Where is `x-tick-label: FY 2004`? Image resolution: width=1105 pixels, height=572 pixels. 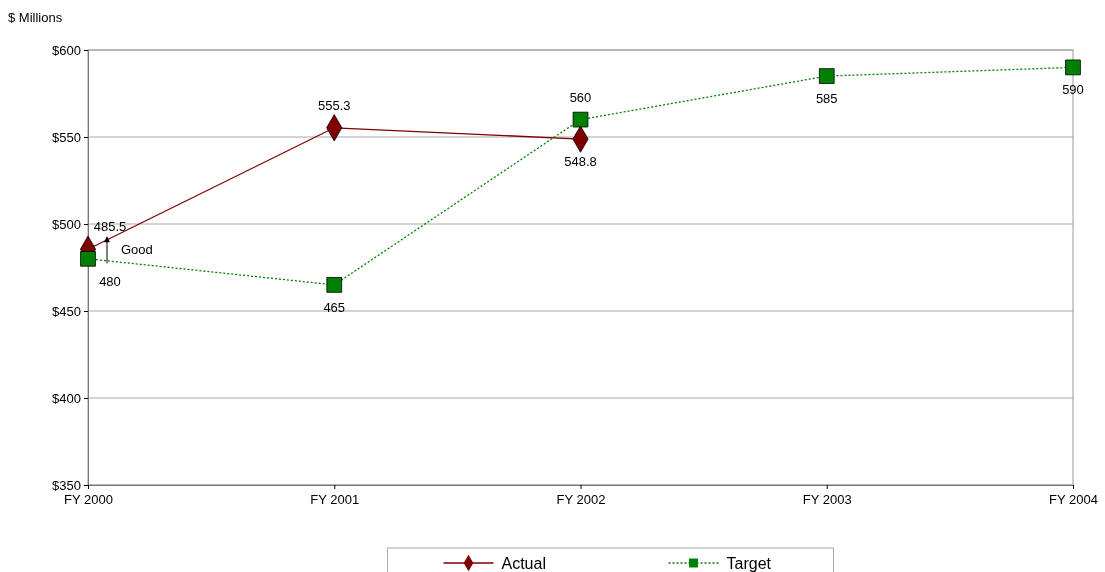 x-tick-label: FY 2004 is located at coordinates (1073, 499).